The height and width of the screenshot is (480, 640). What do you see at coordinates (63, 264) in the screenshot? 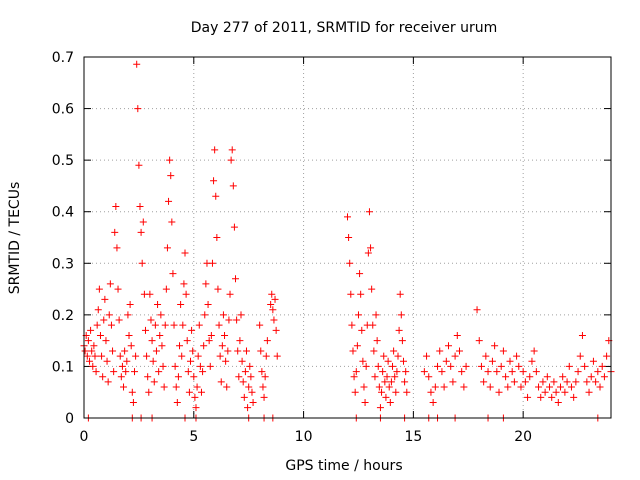
I see `y-tick-label: 0.3` at bounding box center [63, 264].